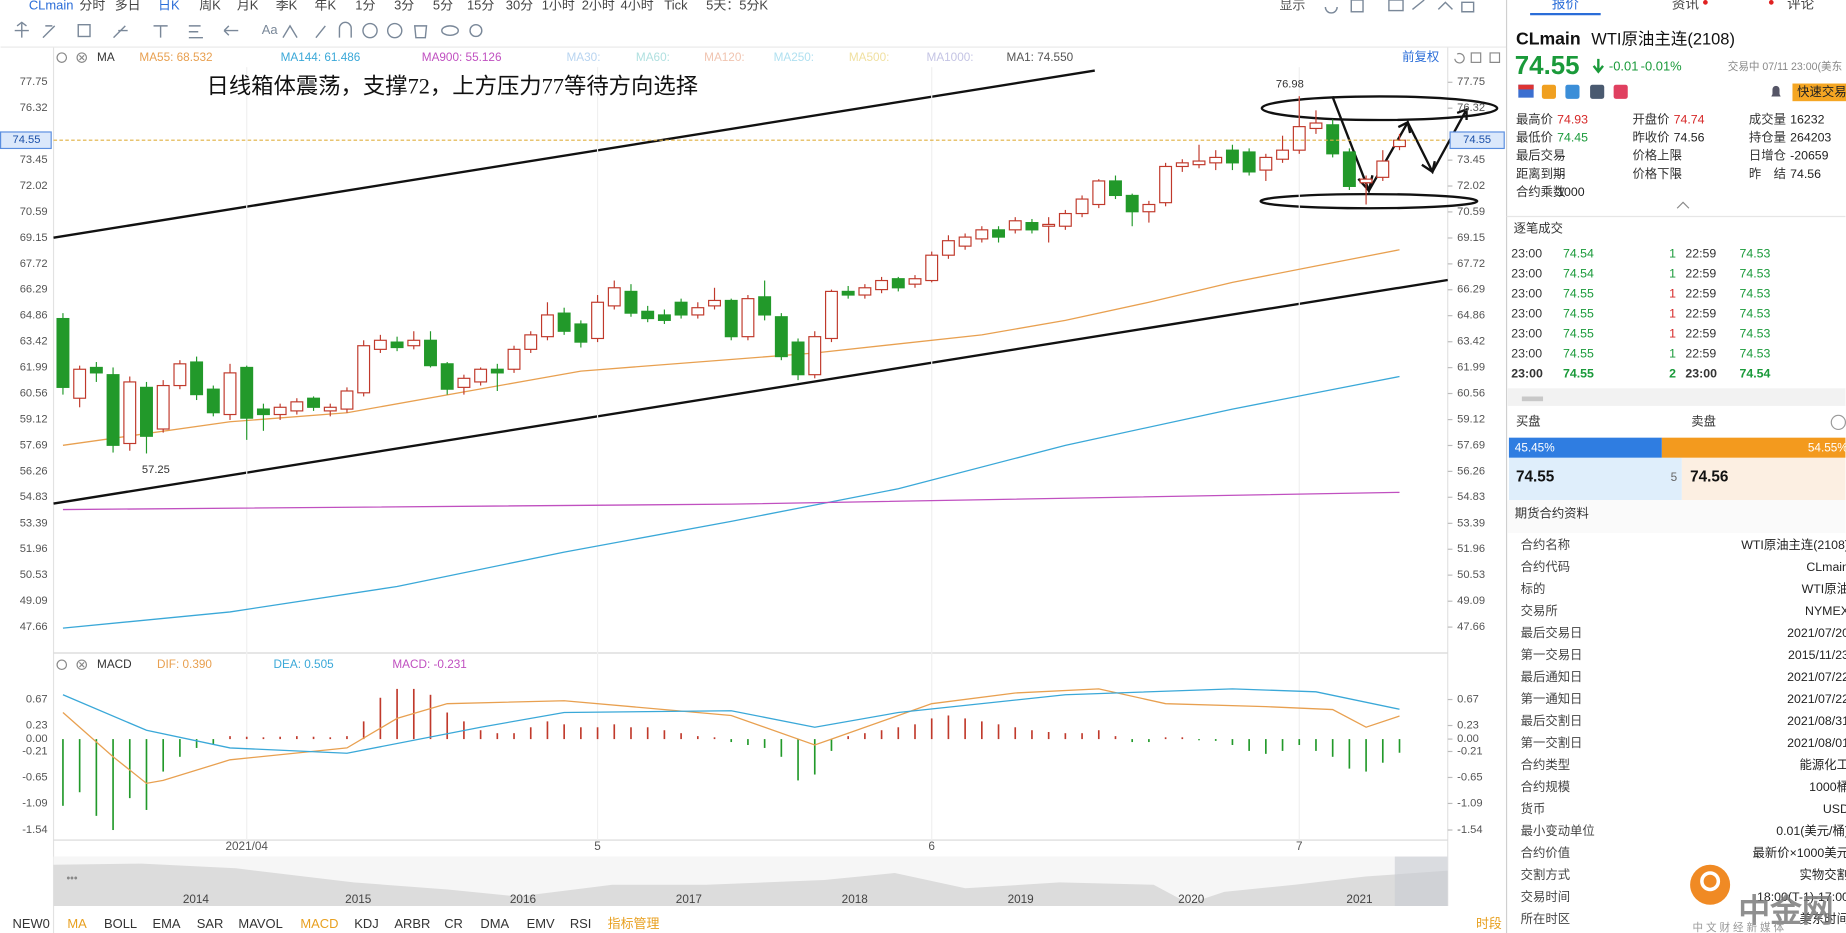 The height and width of the screenshot is (933, 1846). What do you see at coordinates (1683, 205) in the screenshot?
I see `collapse-caret` at bounding box center [1683, 205].